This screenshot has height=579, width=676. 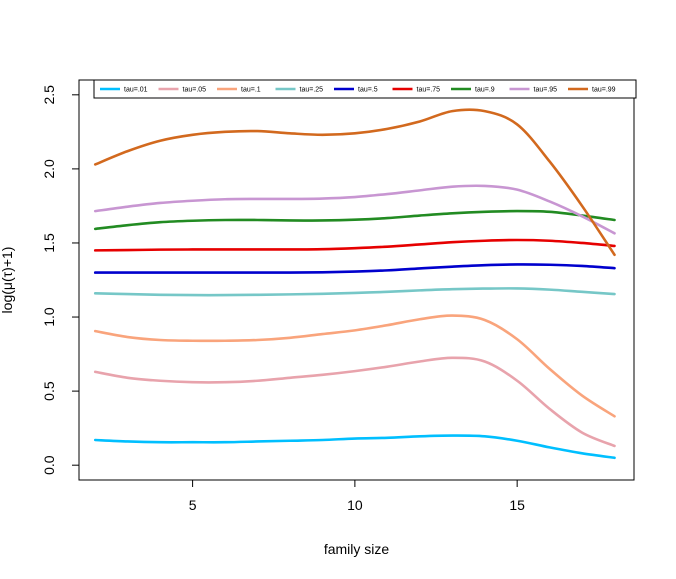 I want to click on legend-label: tau=.1, so click(x=251, y=90).